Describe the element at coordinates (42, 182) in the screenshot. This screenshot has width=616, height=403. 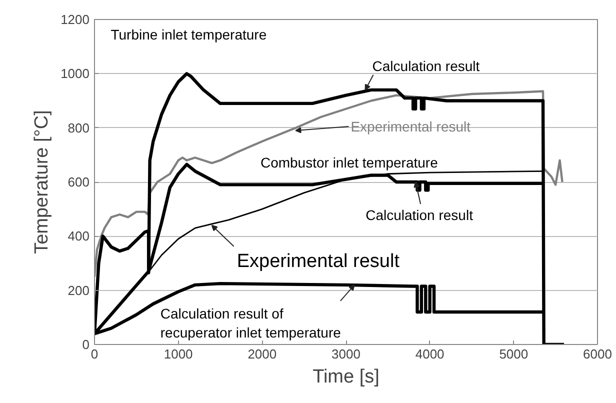
I see `y-axis-title: Temperature [°C]` at that location.